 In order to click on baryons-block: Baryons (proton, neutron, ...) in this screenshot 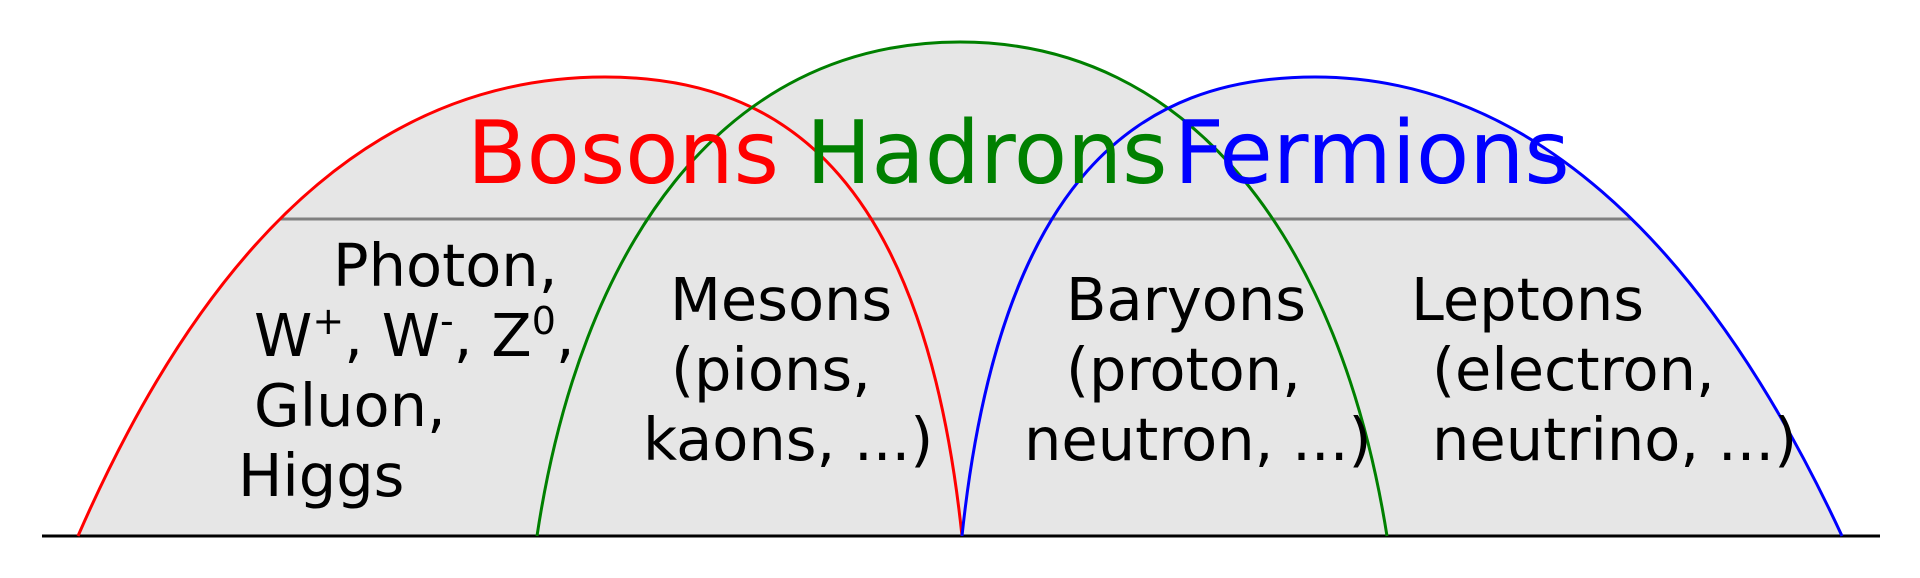, I will do `click(1197, 369)`.